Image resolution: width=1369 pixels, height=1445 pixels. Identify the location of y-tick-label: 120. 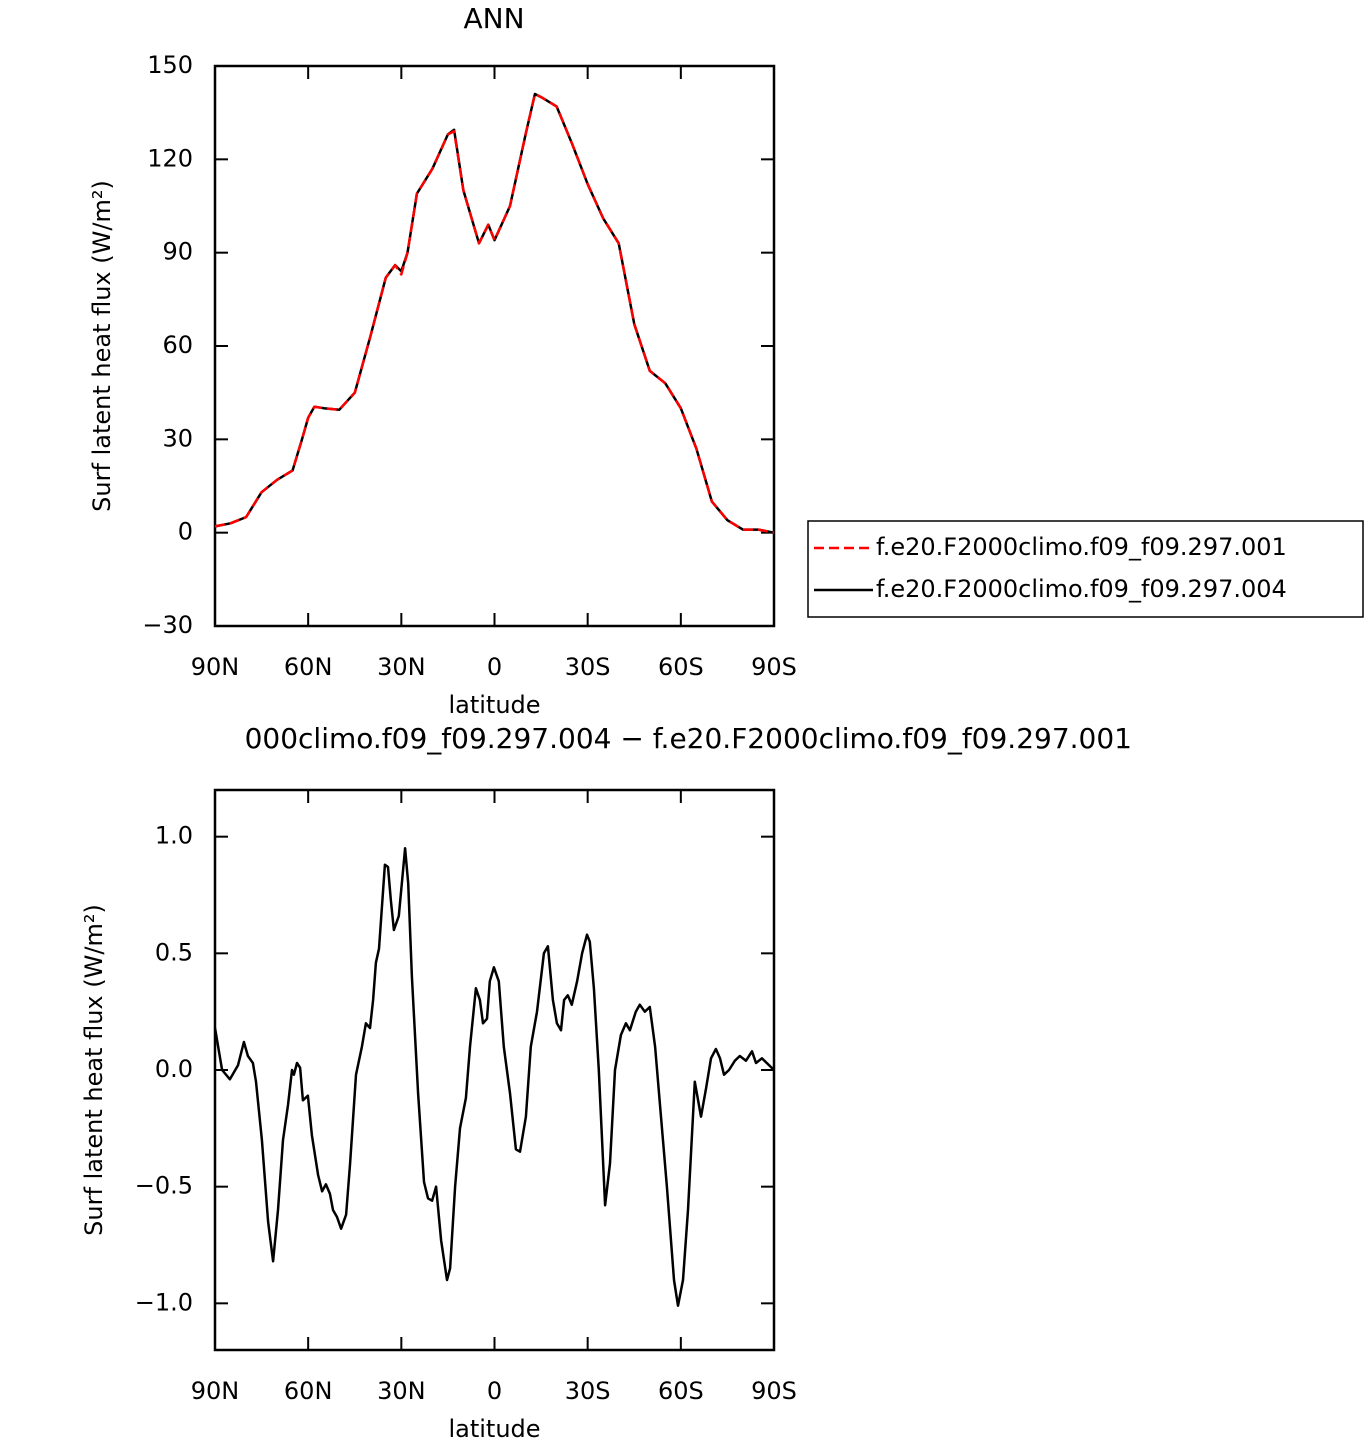
(170, 158).